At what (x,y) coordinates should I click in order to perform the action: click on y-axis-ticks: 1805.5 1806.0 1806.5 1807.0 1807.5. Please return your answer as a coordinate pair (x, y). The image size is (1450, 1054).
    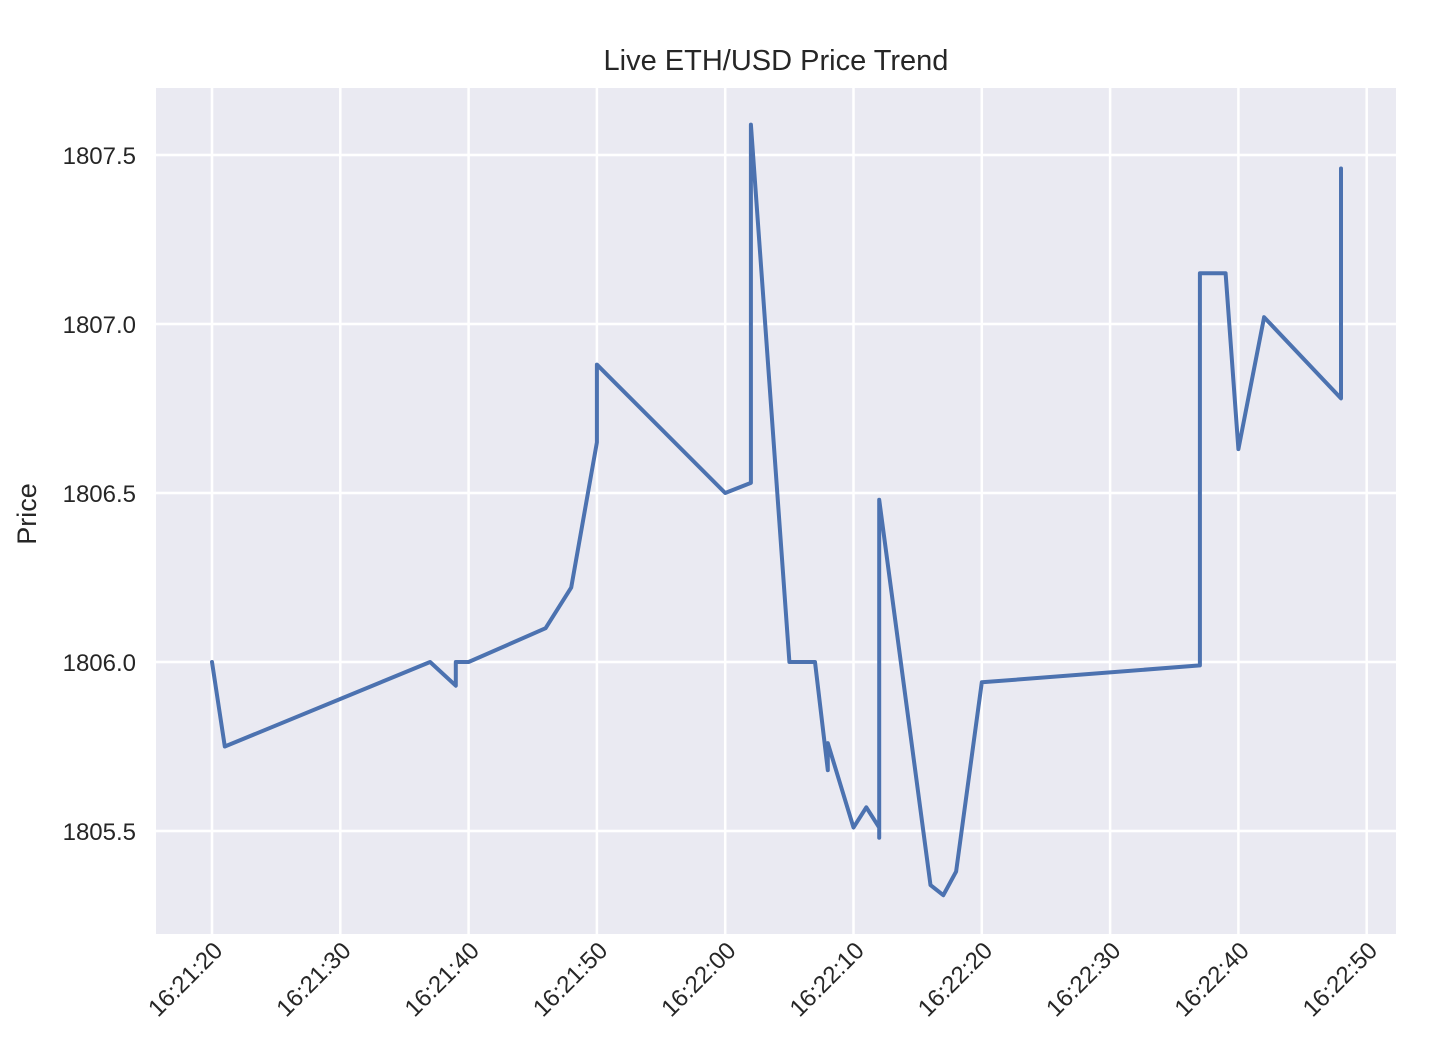
    Looking at the image, I should click on (99, 494).